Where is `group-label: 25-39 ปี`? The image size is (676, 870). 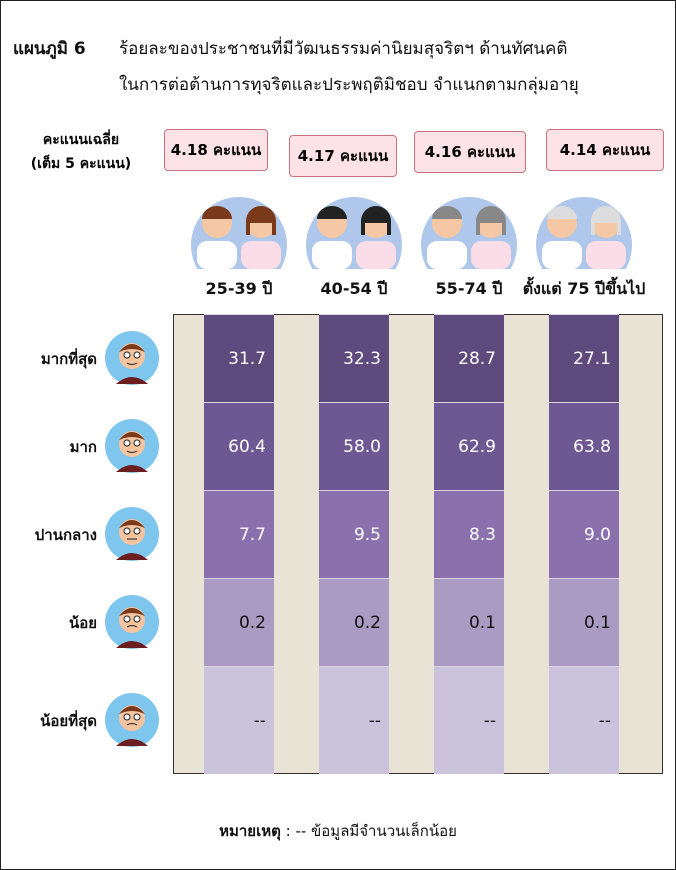
group-label: 25-39 ปี is located at coordinates (239, 288).